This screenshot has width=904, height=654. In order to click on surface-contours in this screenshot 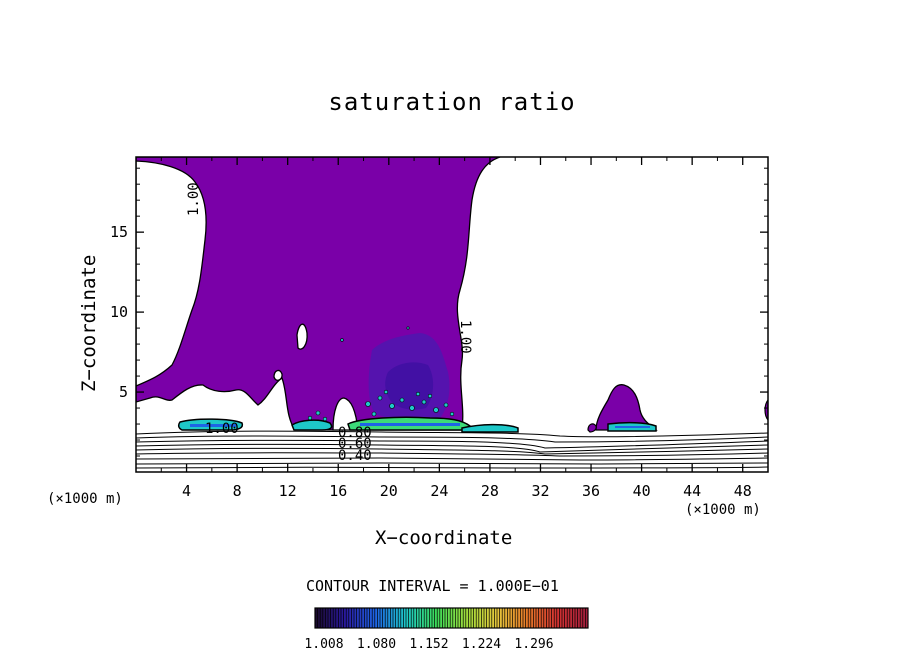, I will do `click(452, 449)`.